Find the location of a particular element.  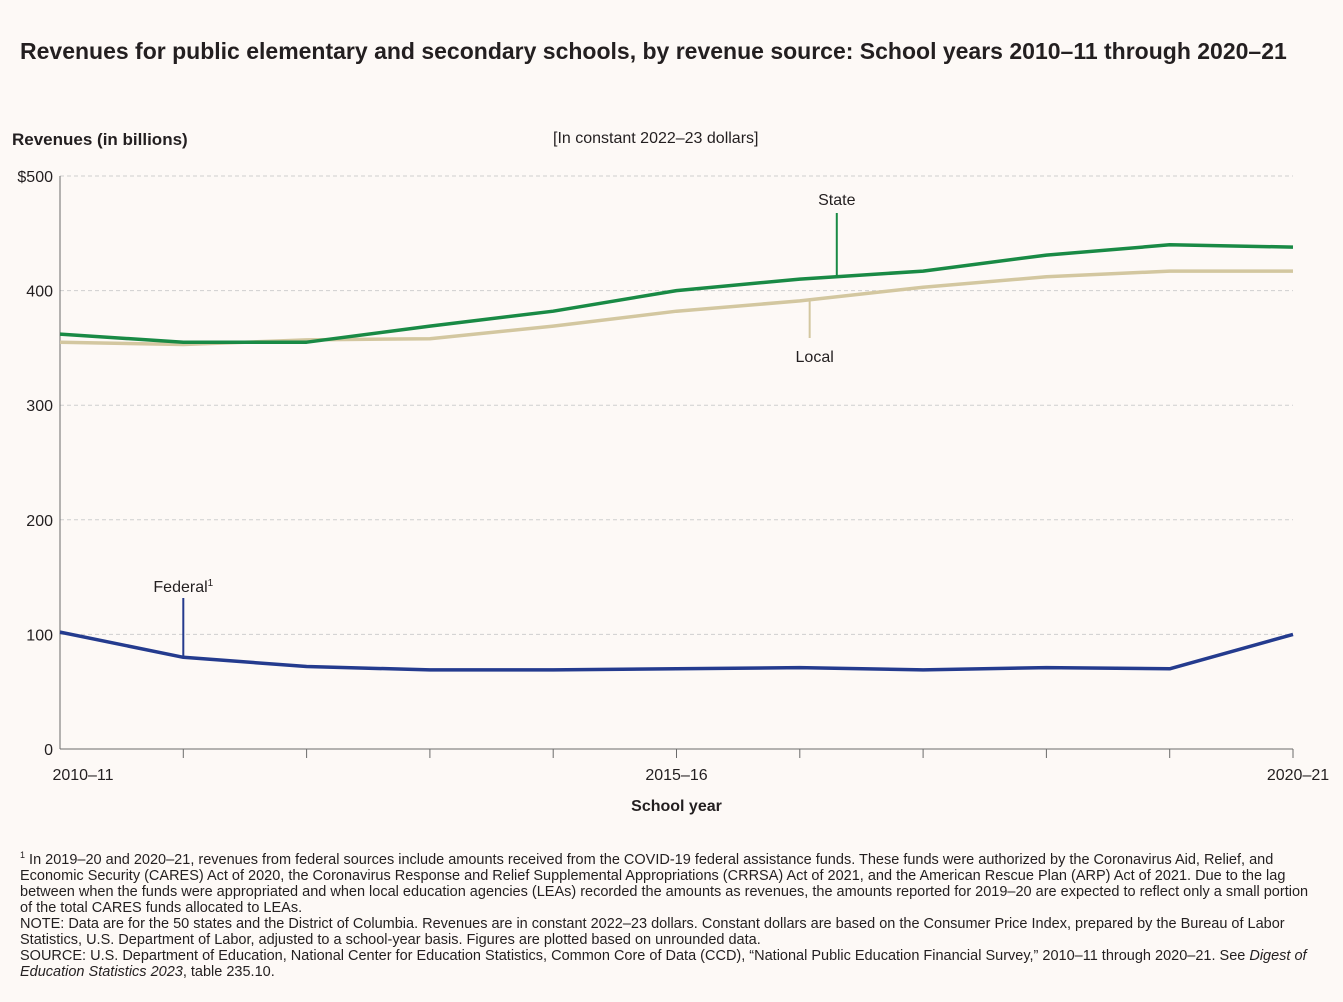

x-tick-label: 2020–21 is located at coordinates (1298, 775).